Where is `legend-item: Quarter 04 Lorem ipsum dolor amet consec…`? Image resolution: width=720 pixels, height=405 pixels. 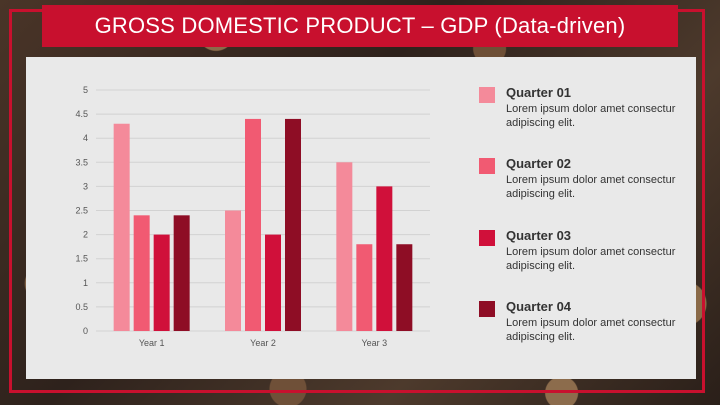
legend-item: Quarter 04 Lorem ipsum dolor amet consec… is located at coordinates (579, 329).